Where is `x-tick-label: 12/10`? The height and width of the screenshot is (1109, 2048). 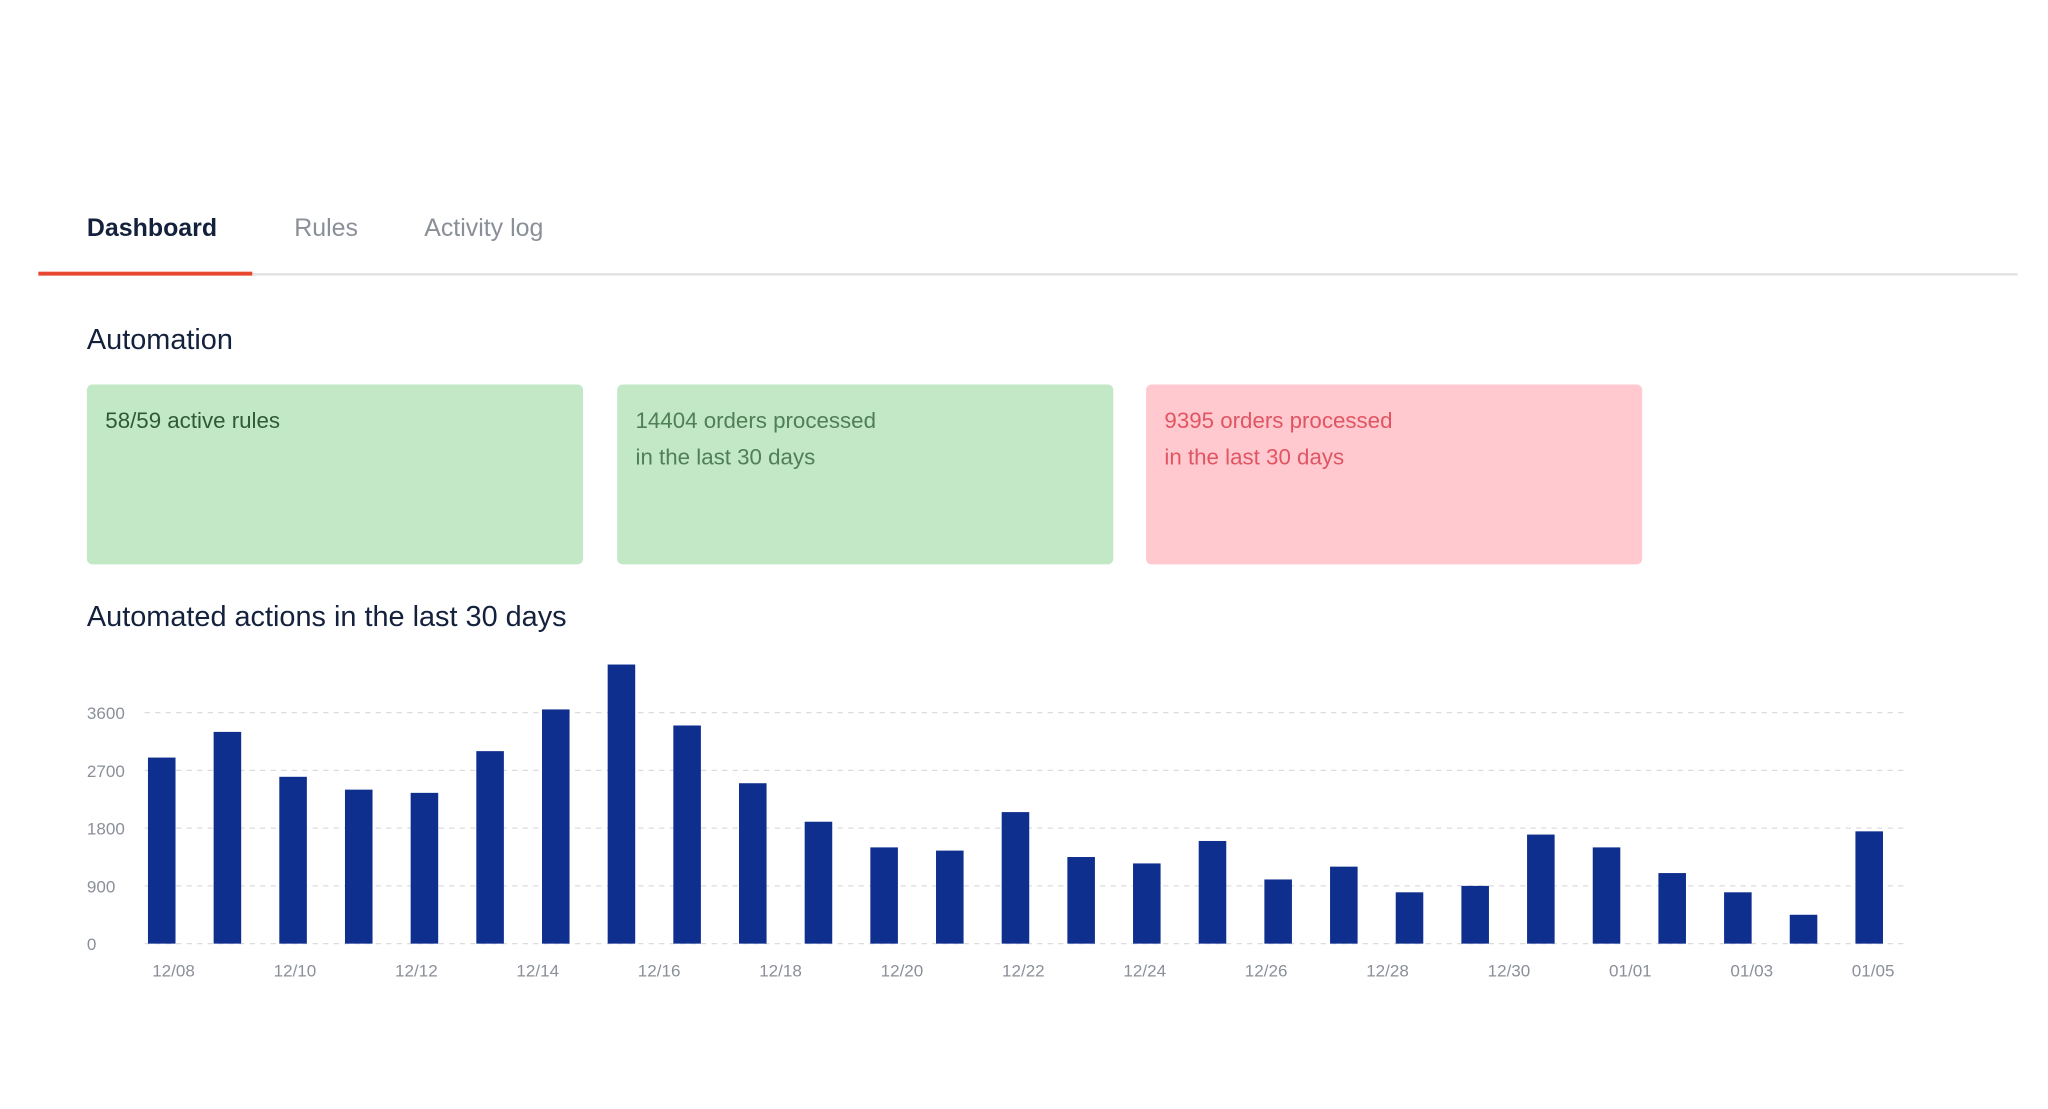
x-tick-label: 12/10 is located at coordinates (295, 970).